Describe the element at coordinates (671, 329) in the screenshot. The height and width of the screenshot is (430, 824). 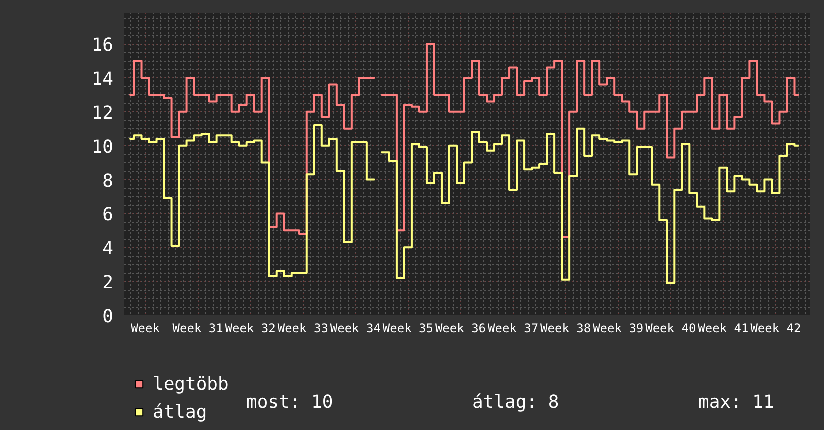
I see `x-tick-label: Week 40` at that location.